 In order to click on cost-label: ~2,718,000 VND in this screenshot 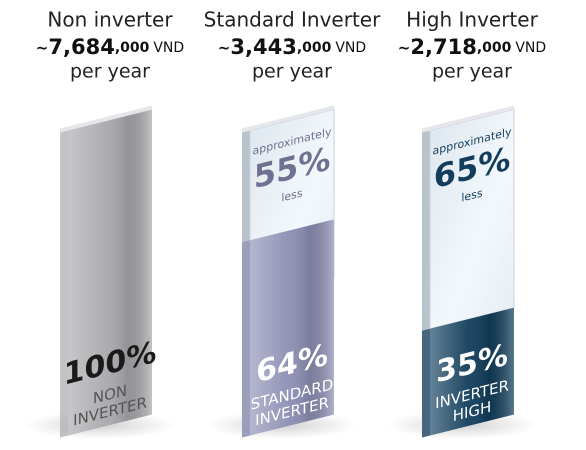, I will do `click(472, 47)`.